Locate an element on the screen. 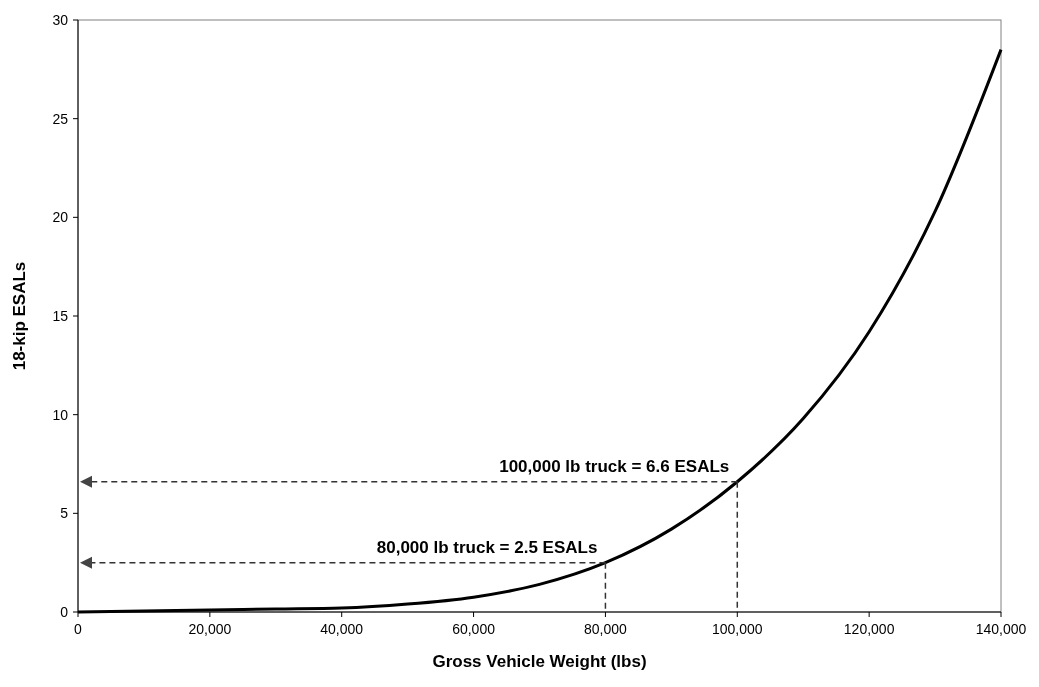 Image resolution: width=1039 pixels, height=687 pixels. x-tick-label: 20,000 is located at coordinates (210, 629).